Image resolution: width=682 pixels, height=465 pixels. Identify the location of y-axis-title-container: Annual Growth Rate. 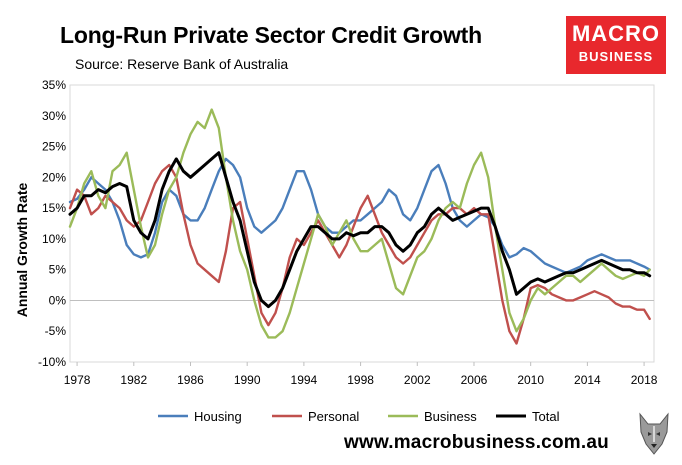
(22, 250).